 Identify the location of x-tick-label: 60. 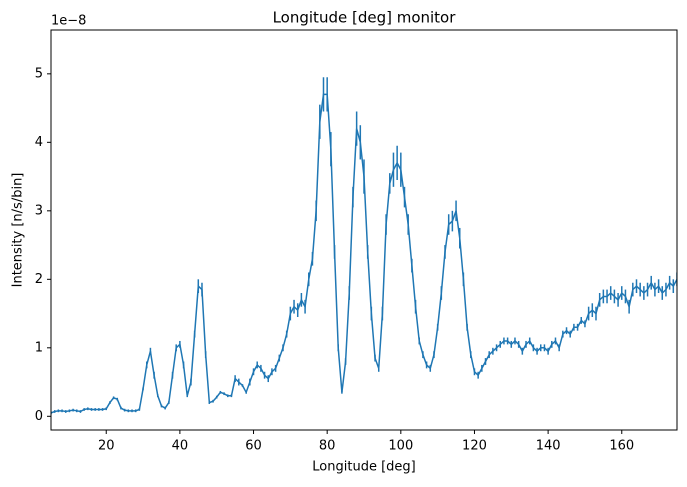
(253, 446).